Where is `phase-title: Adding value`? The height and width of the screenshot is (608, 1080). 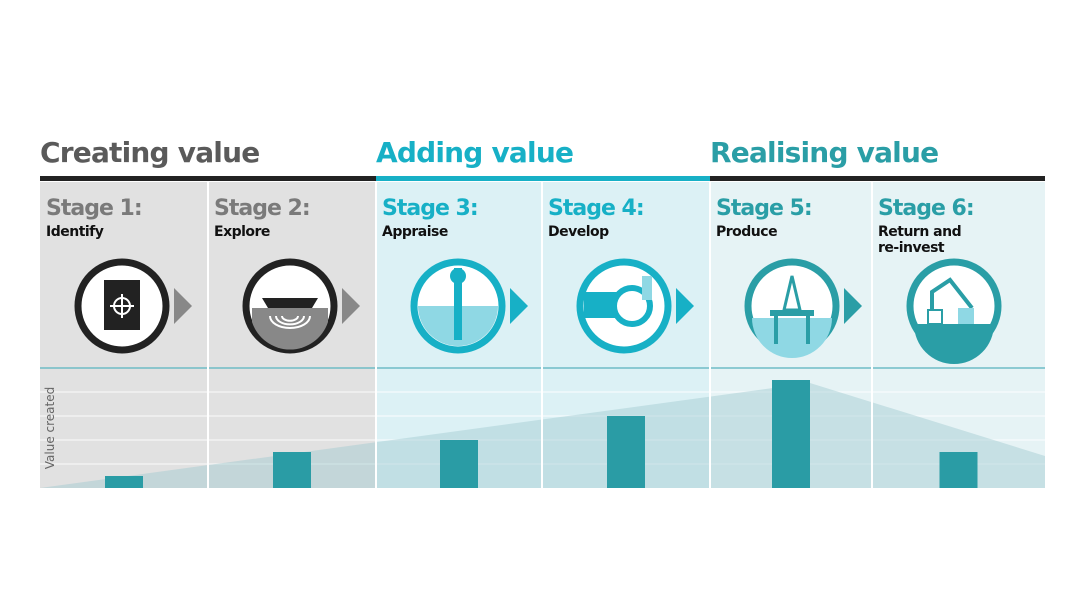
phase-title: Adding value is located at coordinates (474, 152).